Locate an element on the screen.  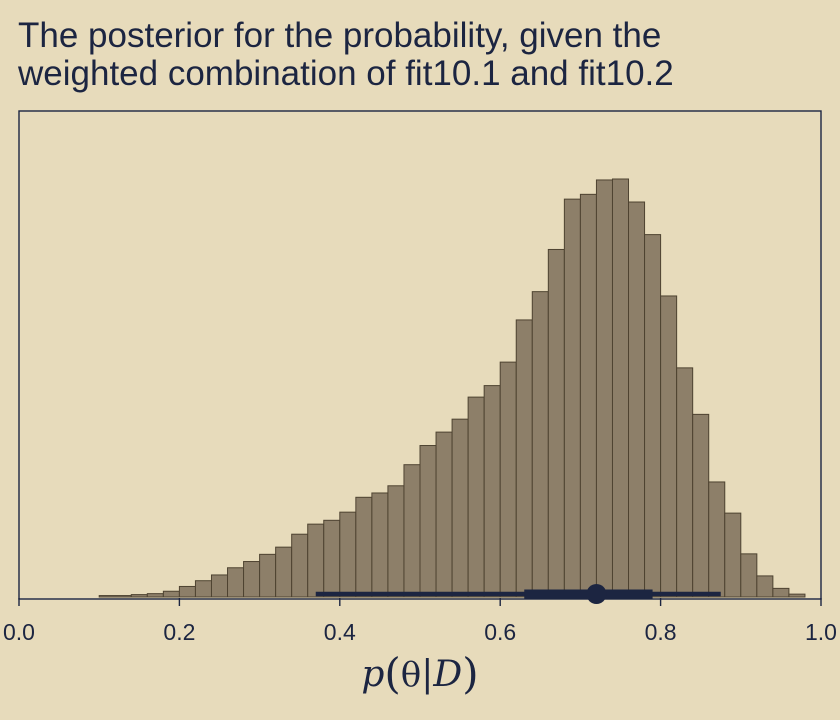
xlabel-theta: θ is located at coordinates (411, 675).